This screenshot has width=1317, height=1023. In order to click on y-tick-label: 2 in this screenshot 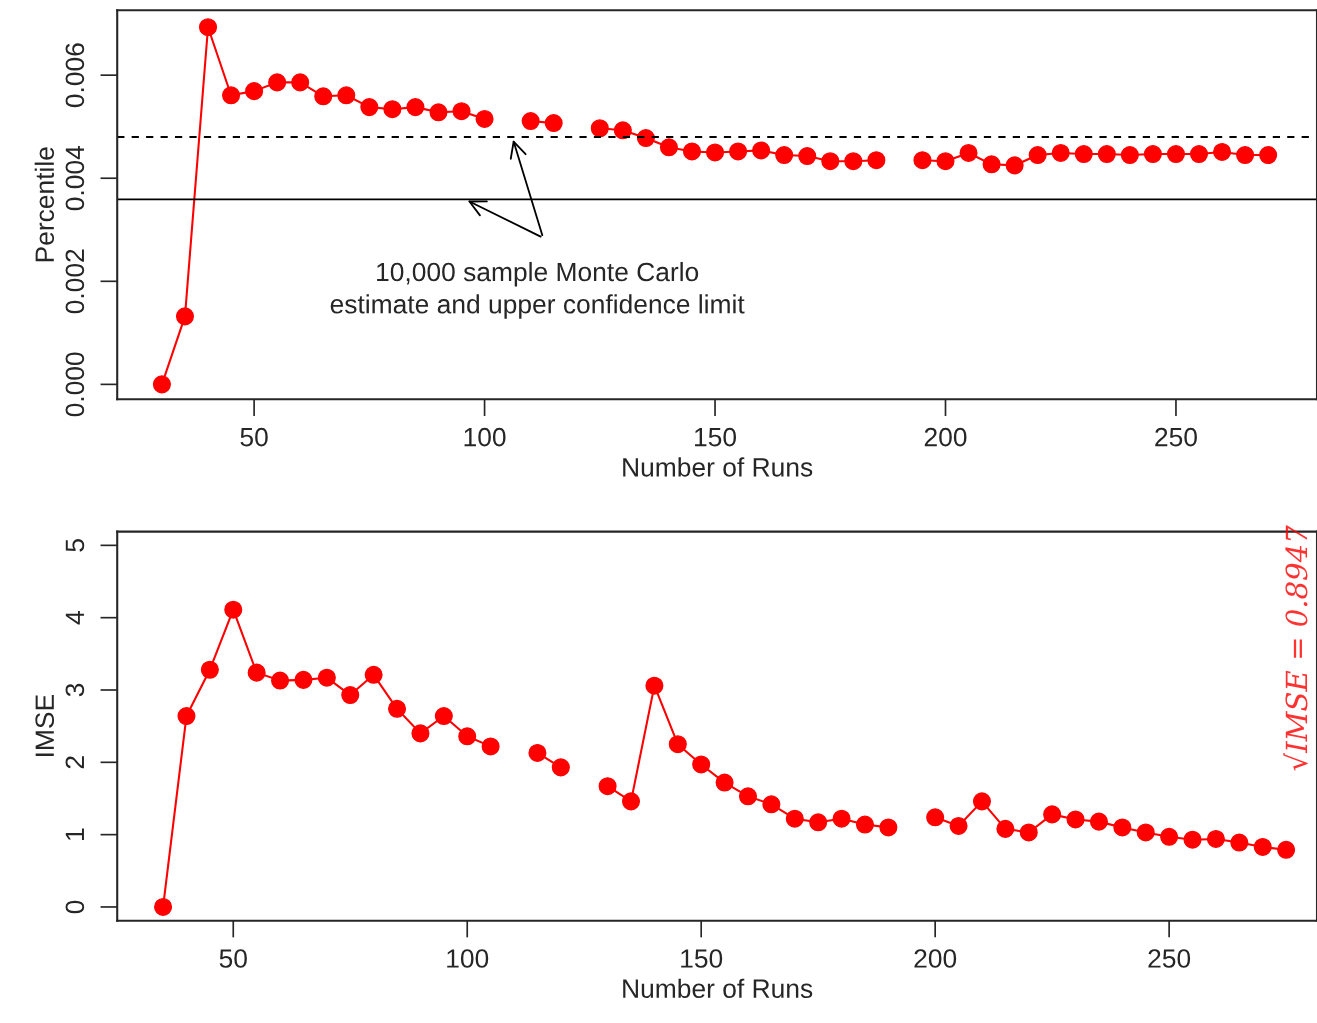, I will do `click(74, 762)`.